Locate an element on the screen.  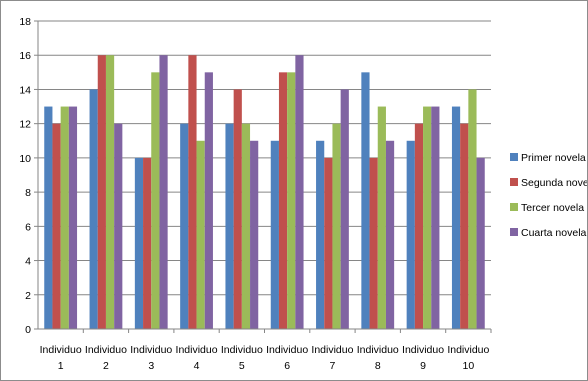
legend-label: Primer novela is located at coordinates (553, 158).